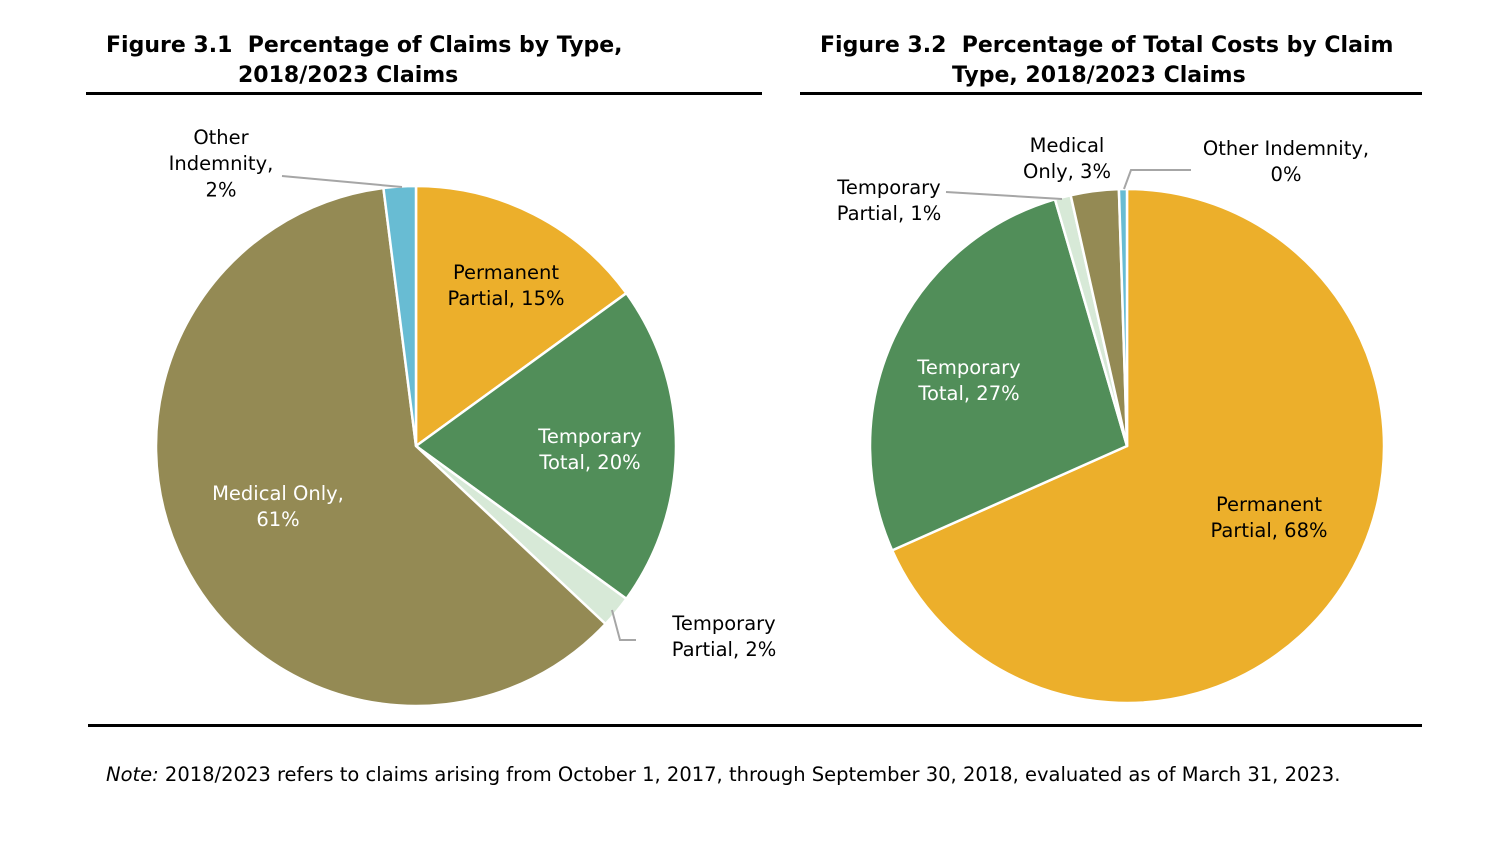  Describe the element at coordinates (1157, 179) in the screenshot. I see `pie2-leader-other-indemnity` at that location.